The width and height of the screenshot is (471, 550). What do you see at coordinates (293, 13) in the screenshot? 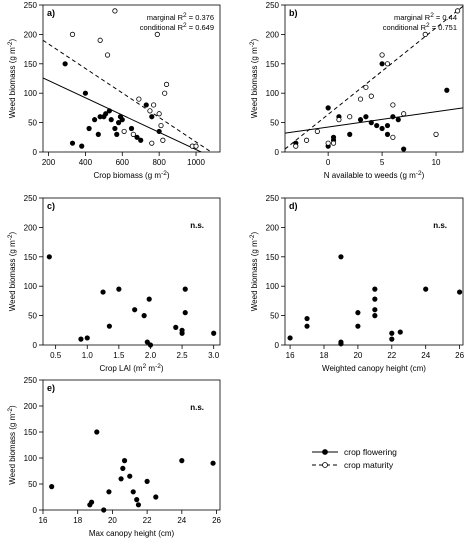
I see `panel-label: b)` at bounding box center [293, 13].